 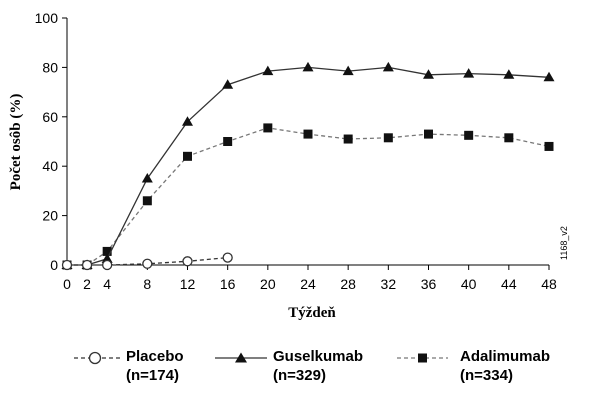 I want to click on y-tick-label: 40, so click(x=50, y=166).